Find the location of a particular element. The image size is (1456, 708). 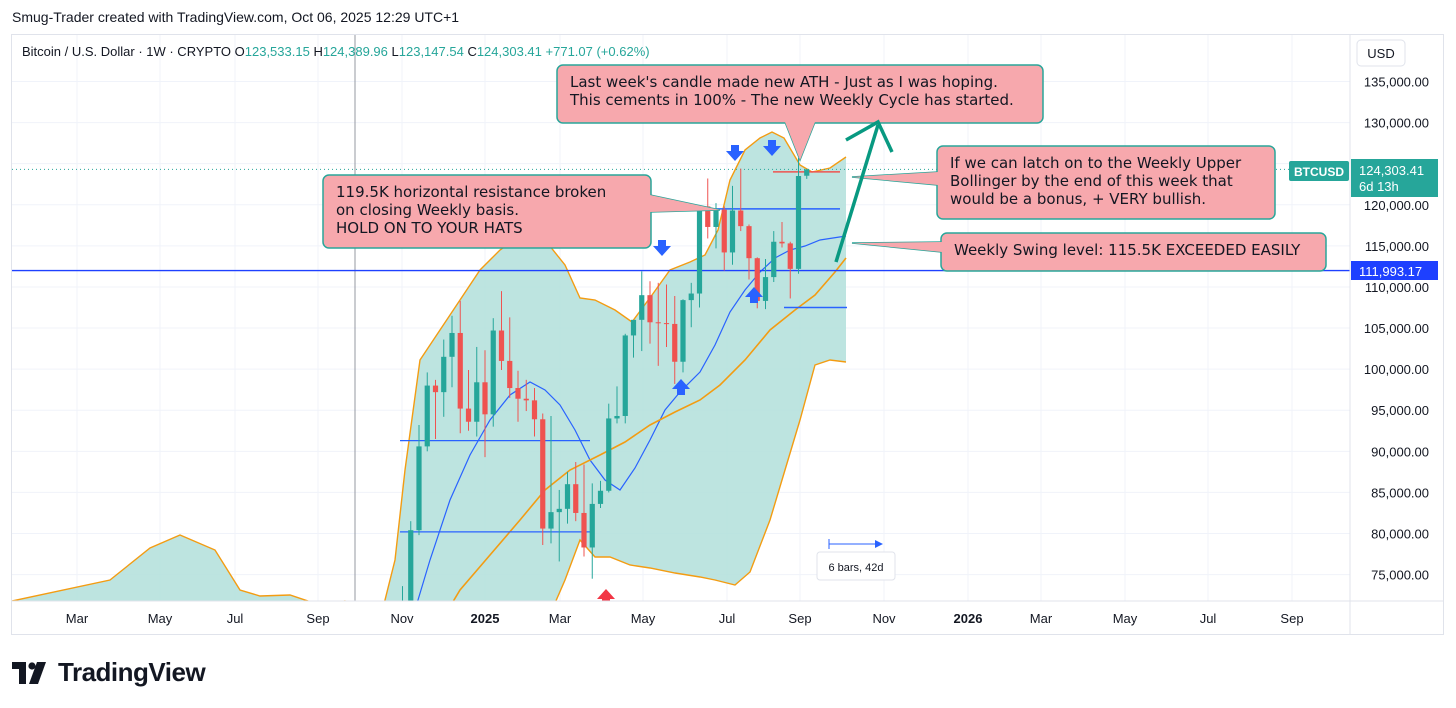

measure-label-box is located at coordinates (856, 566).